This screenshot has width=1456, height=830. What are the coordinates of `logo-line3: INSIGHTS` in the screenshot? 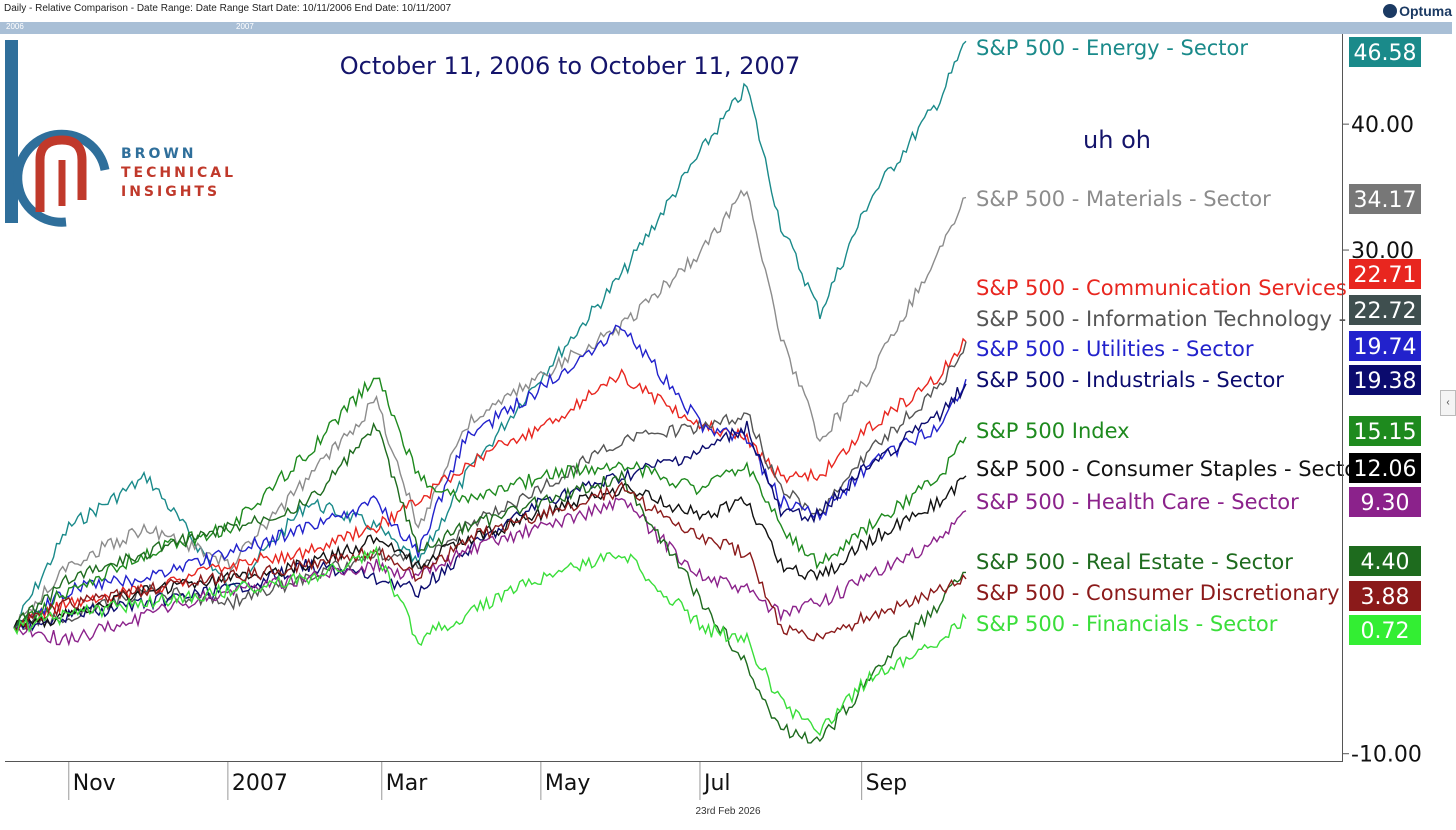 It's located at (170, 192).